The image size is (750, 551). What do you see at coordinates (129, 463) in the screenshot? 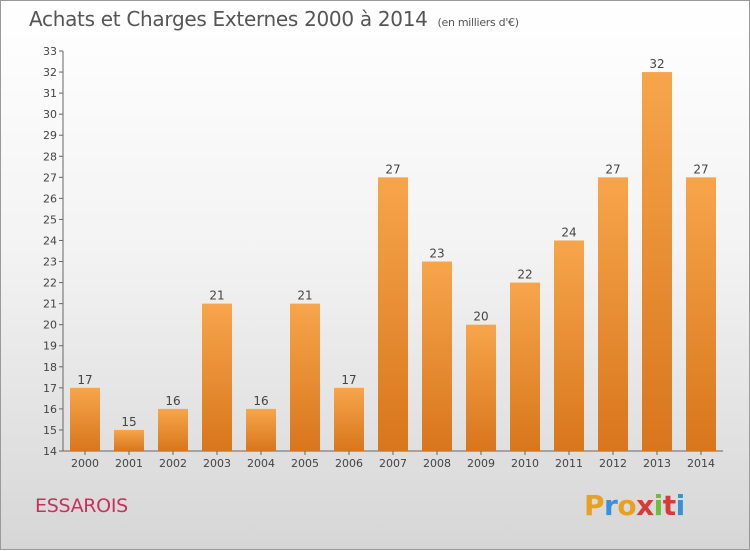
I see `x-tick-label: 2001` at bounding box center [129, 463].